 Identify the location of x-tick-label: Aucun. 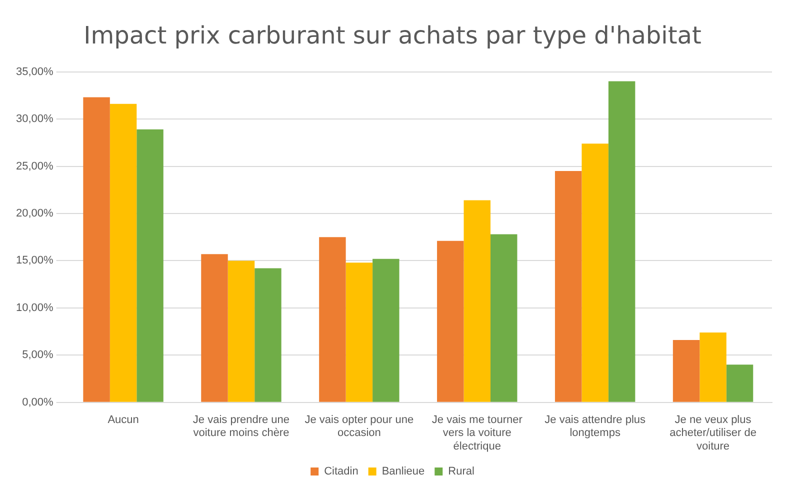
(123, 420).